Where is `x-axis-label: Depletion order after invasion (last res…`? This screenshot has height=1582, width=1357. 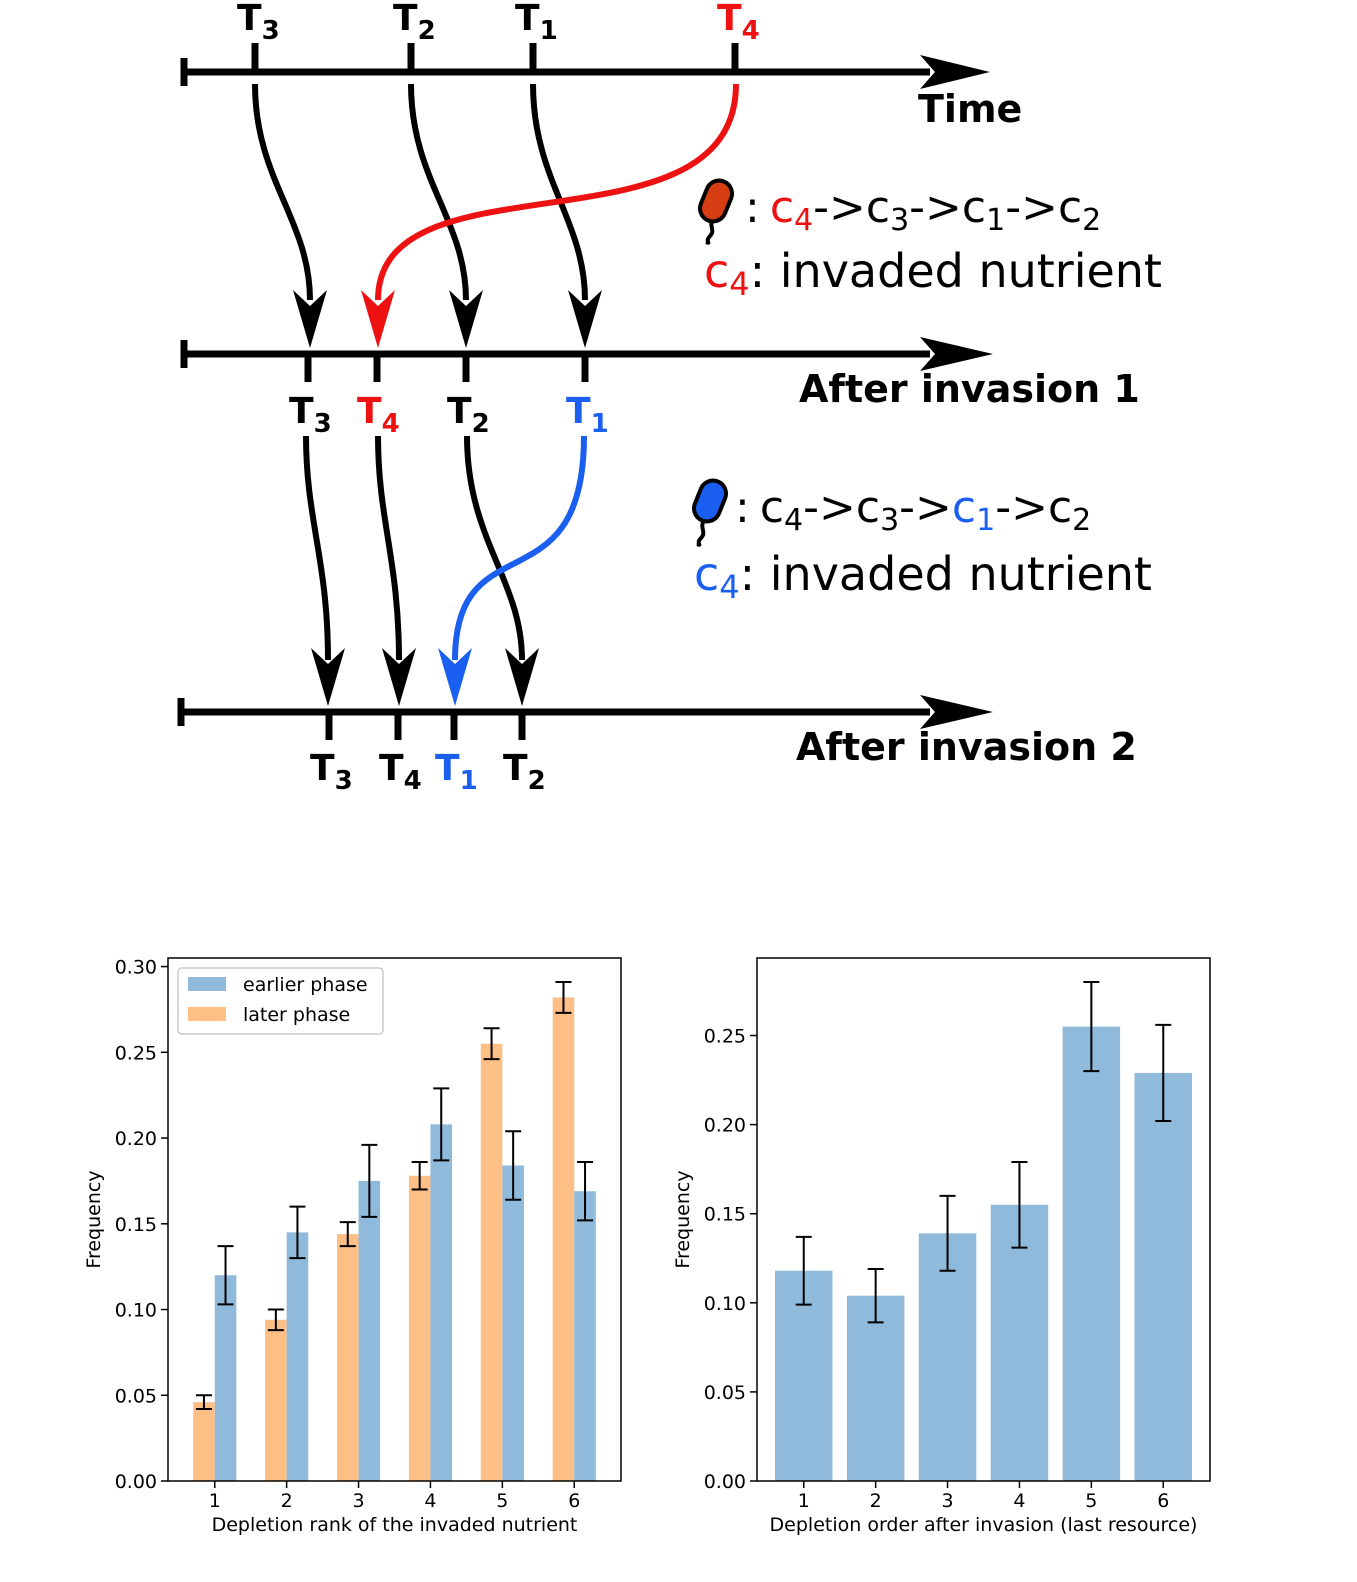
x-axis-label: Depletion order after invasion (last res… is located at coordinates (984, 1525).